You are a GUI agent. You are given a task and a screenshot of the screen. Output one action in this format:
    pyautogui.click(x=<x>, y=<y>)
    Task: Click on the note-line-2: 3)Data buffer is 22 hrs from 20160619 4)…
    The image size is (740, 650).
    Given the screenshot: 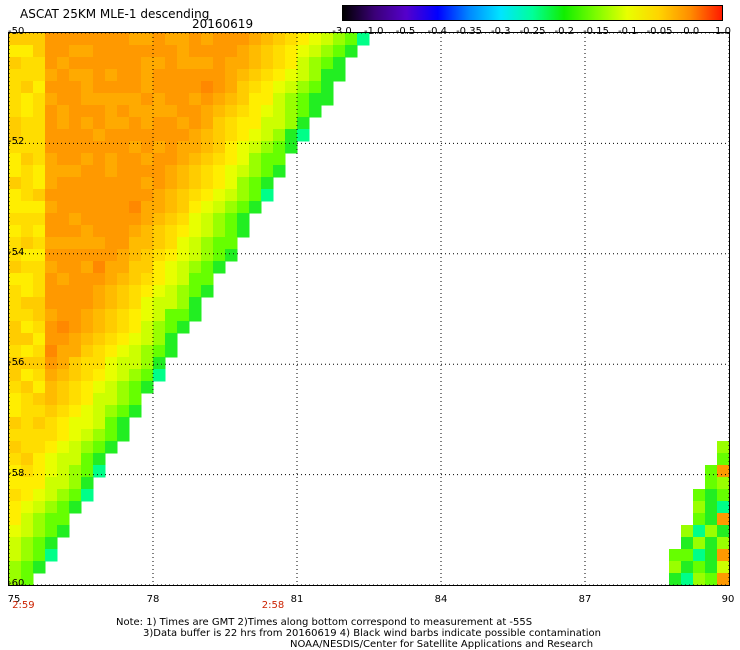 What is the action you would take?
    pyautogui.click(x=372, y=633)
    